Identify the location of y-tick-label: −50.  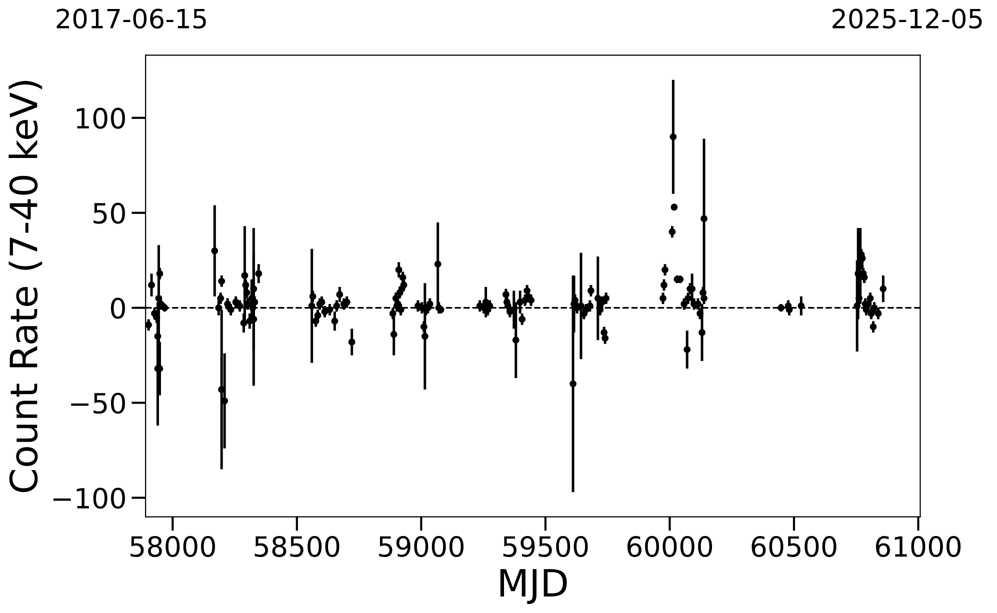
(98, 403).